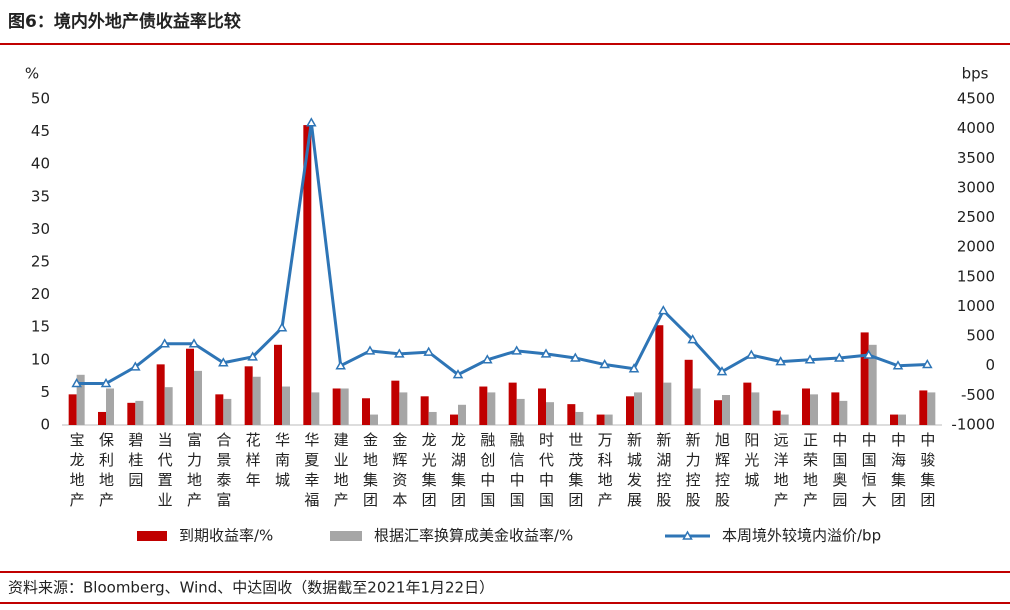 The height and width of the screenshot is (610, 1010). Describe the element at coordinates (976, 187) in the screenshot. I see `y2-tick-label: 3000` at that location.